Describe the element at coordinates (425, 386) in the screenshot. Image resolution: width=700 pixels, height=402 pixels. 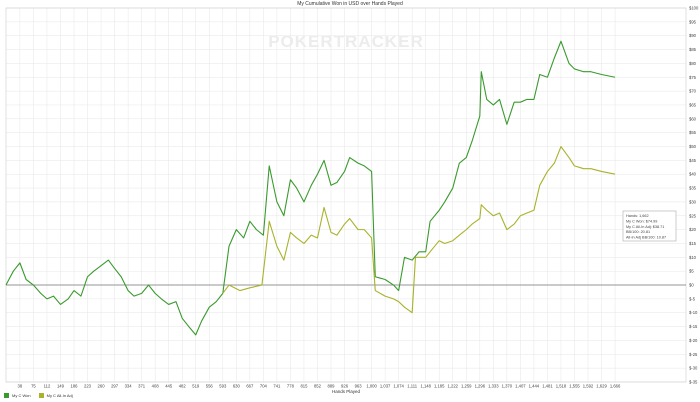
I see `x-tick-label: 1,148` at that location.